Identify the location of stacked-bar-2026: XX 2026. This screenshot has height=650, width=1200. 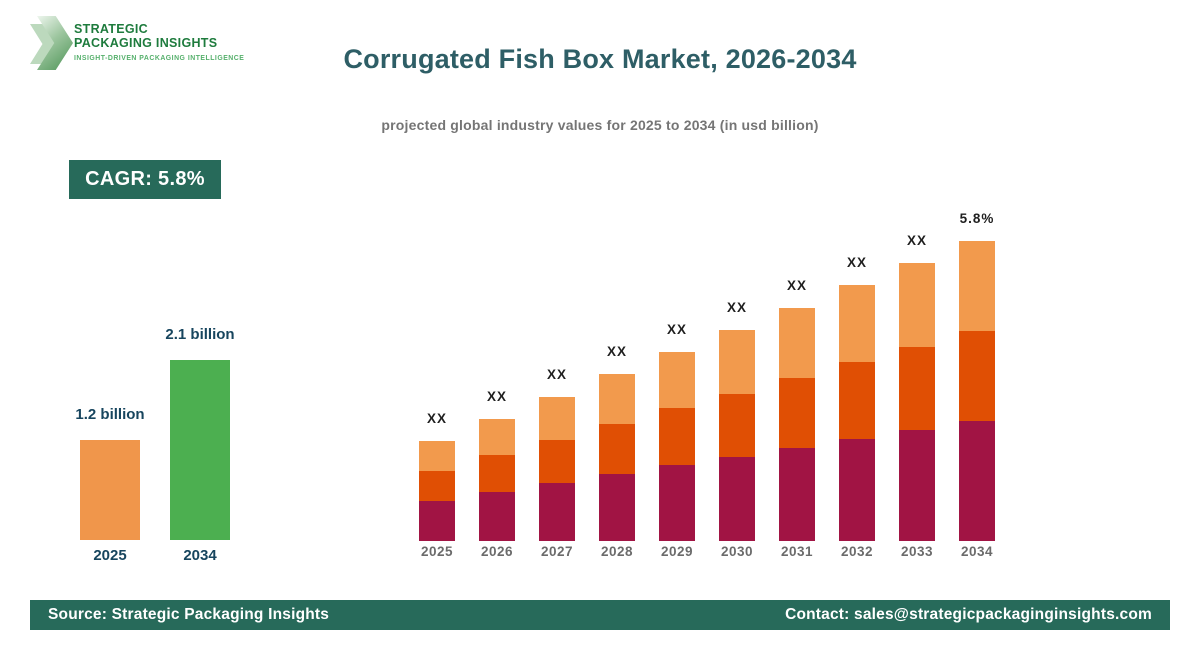
(497, 474).